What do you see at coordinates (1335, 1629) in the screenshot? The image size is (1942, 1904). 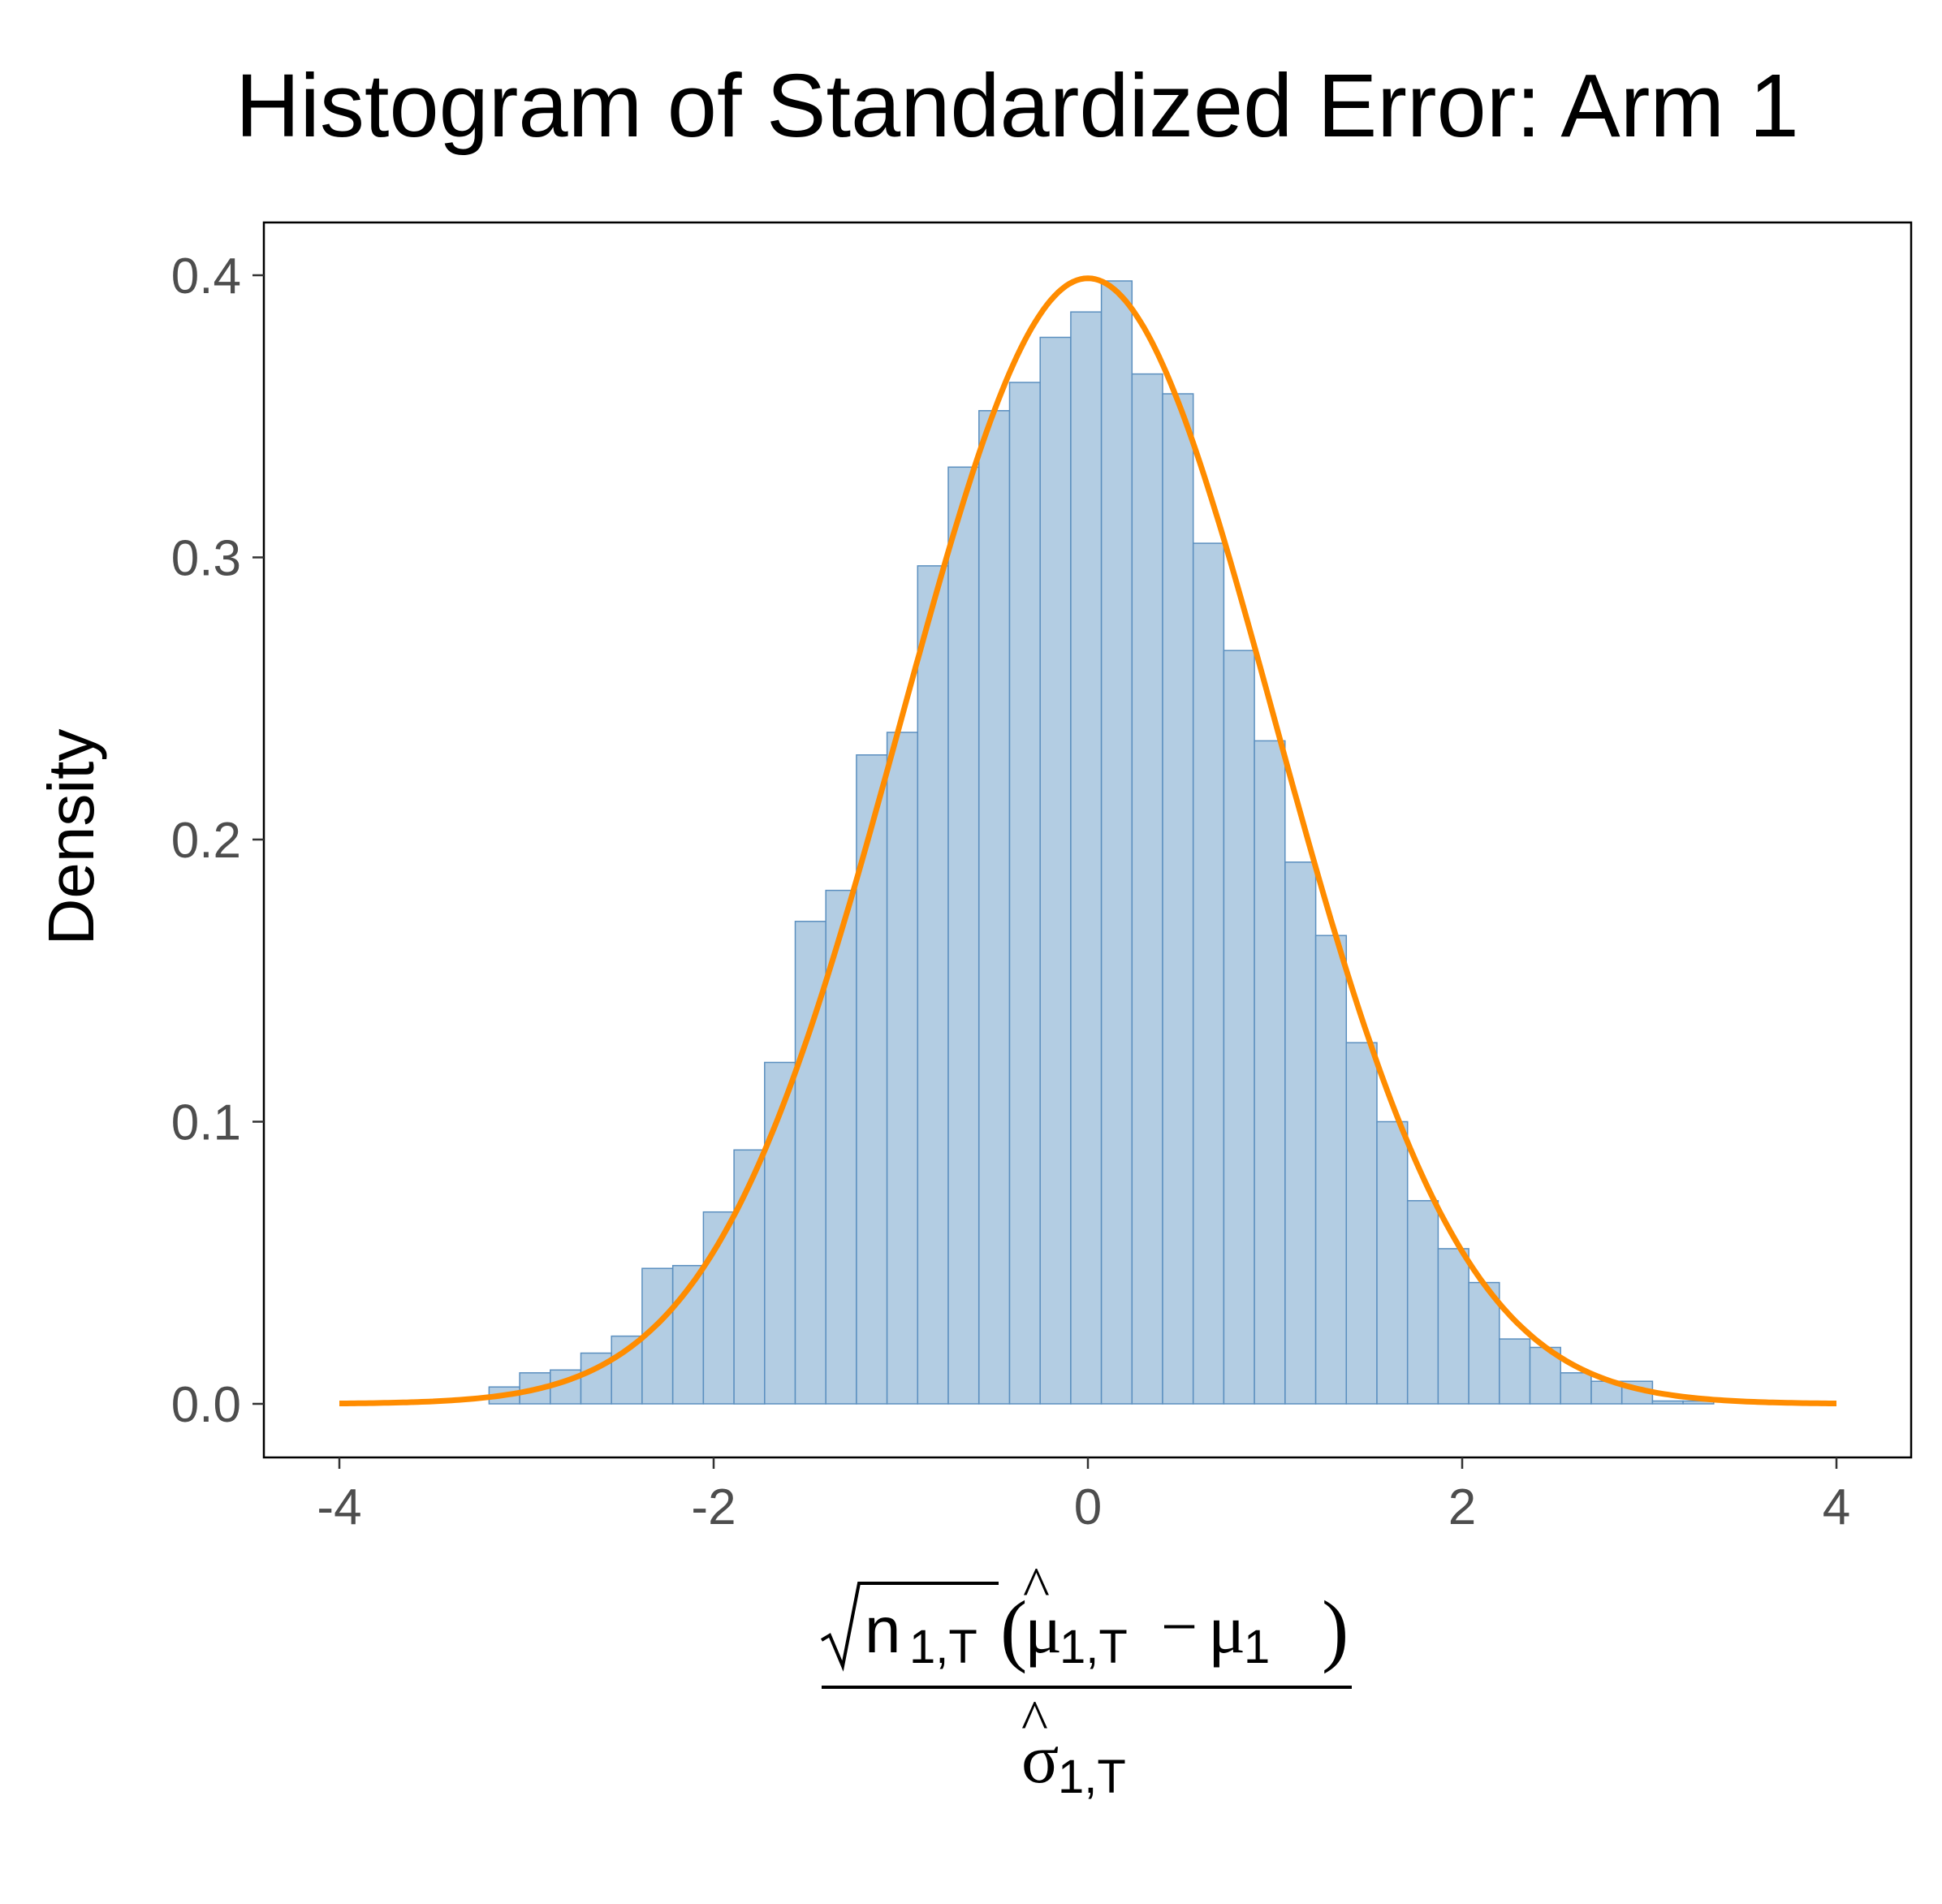 I see `close-paren: )` at bounding box center [1335, 1629].